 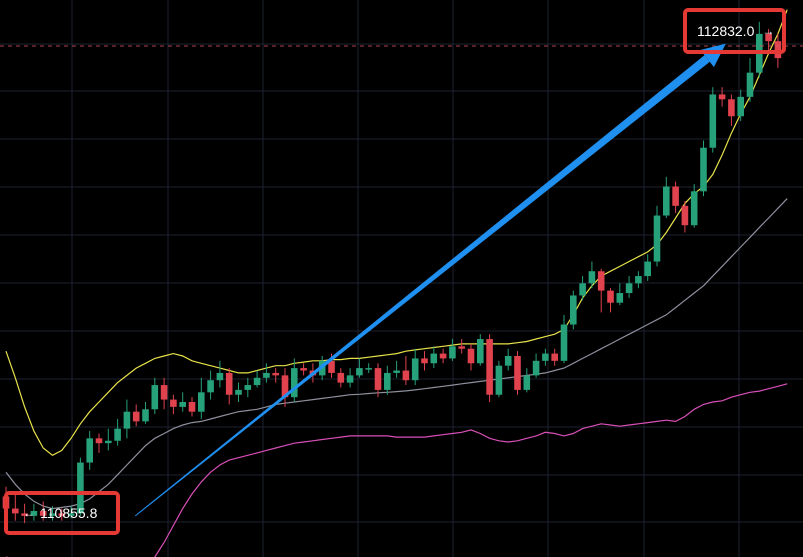 I want to click on trend-arrow-head, so click(x=713, y=55).